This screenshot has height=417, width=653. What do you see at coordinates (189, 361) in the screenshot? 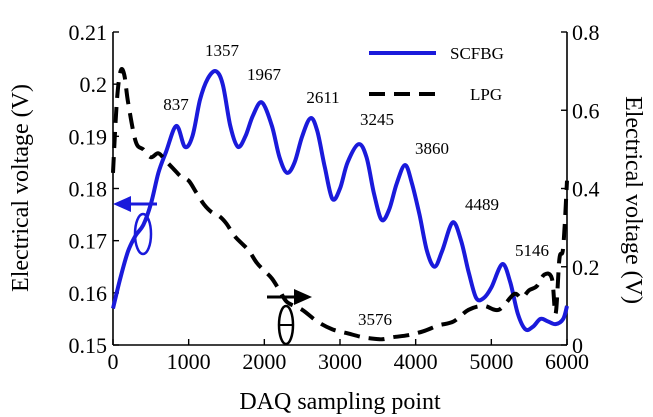
I see `x-tick-label: 1000` at bounding box center [189, 361].